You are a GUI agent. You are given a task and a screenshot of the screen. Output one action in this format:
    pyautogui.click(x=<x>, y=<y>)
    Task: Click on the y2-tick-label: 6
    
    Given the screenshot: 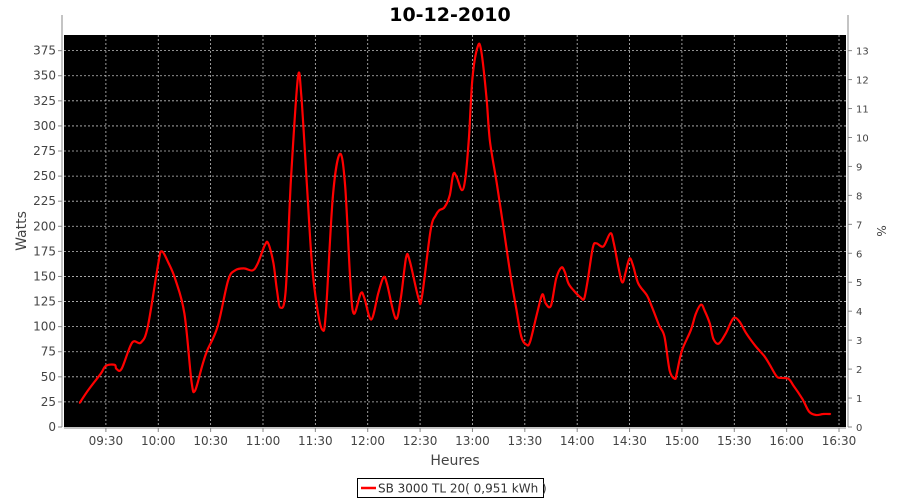 What is the action you would take?
    pyautogui.click(x=859, y=254)
    